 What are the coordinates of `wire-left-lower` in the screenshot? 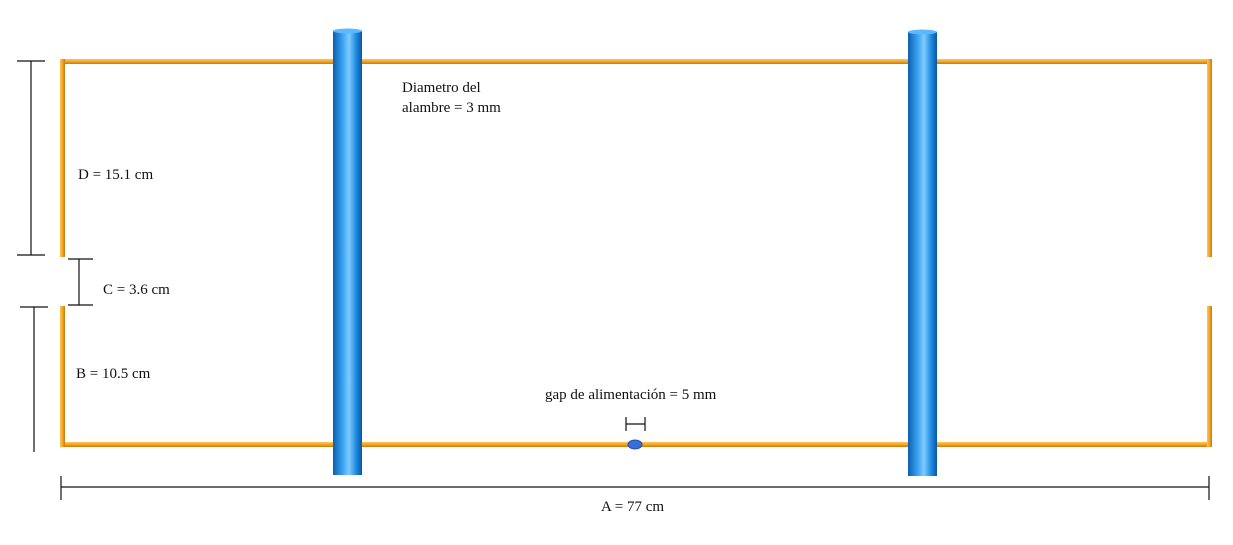 It's located at (62, 376).